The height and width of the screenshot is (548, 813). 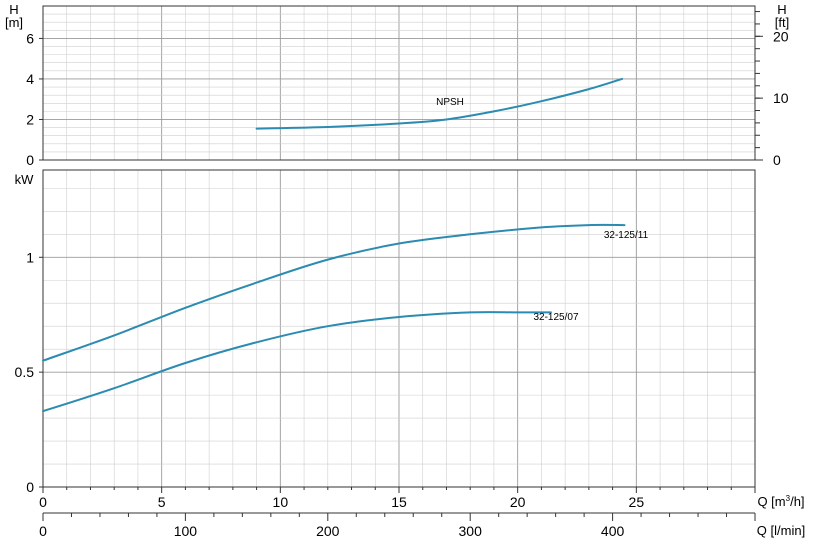 What do you see at coordinates (518, 502) in the screenshot?
I see `q-m3h-tick-label: 20` at bounding box center [518, 502].